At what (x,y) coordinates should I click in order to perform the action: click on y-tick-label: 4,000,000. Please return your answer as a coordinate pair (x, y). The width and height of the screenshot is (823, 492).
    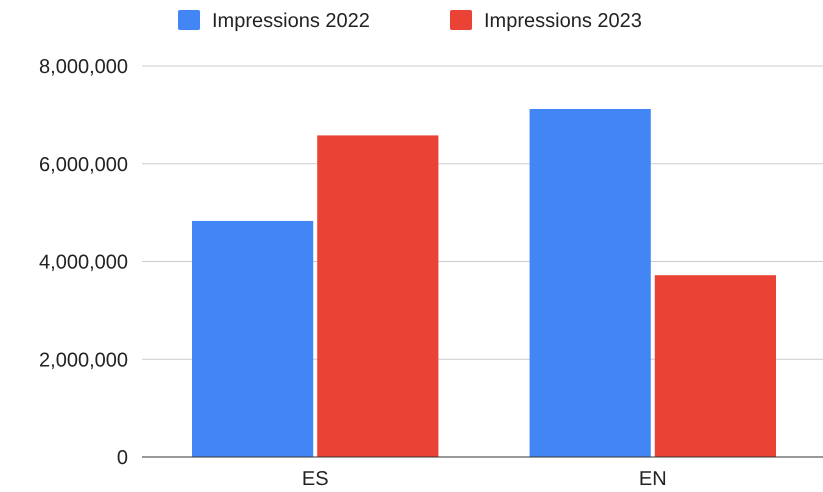
    Looking at the image, I should click on (83, 263).